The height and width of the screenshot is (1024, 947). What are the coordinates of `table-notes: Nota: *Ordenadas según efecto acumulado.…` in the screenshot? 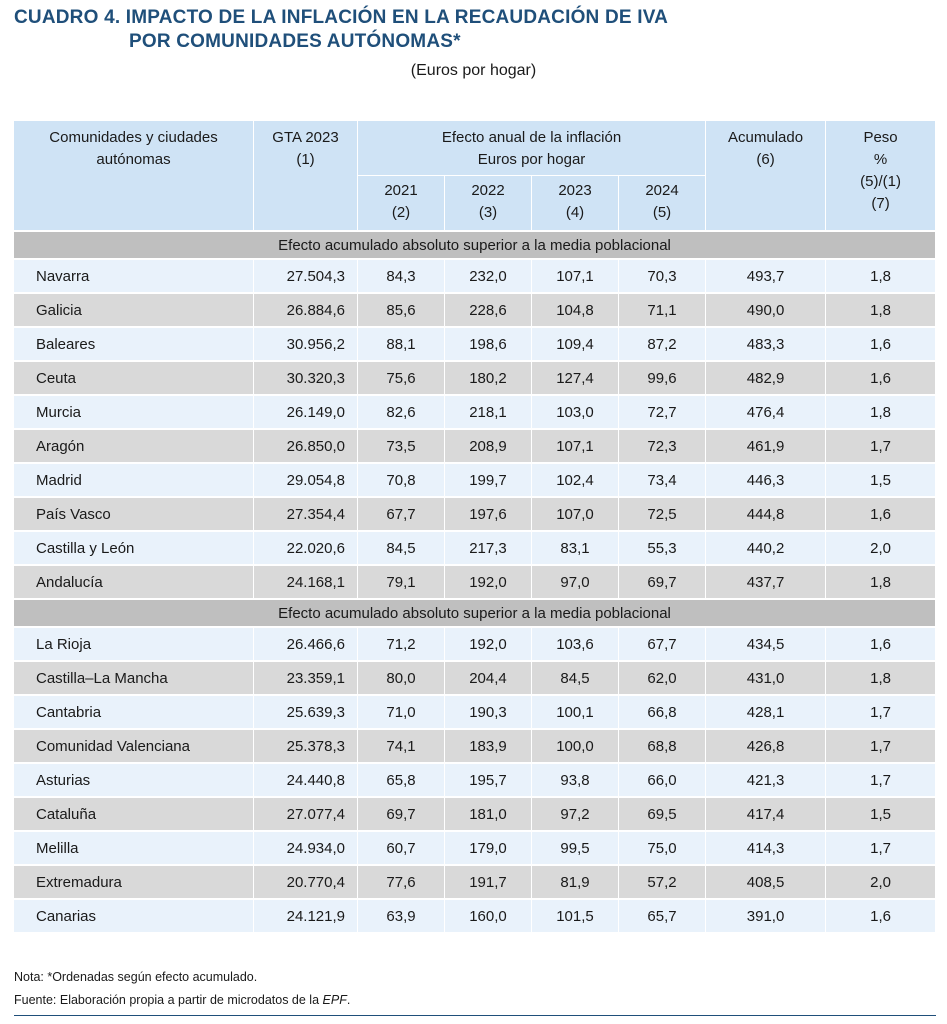 It's located at (182, 989).